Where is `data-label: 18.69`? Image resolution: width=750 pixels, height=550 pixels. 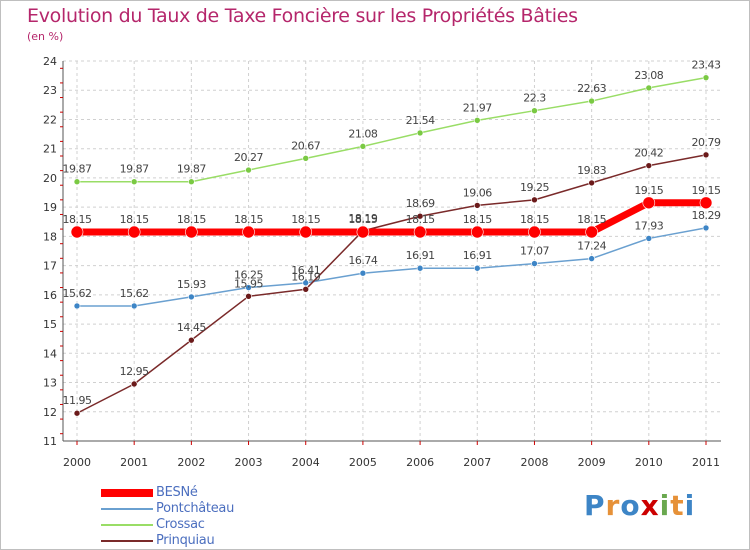 data-label: 18.69 is located at coordinates (420, 203).